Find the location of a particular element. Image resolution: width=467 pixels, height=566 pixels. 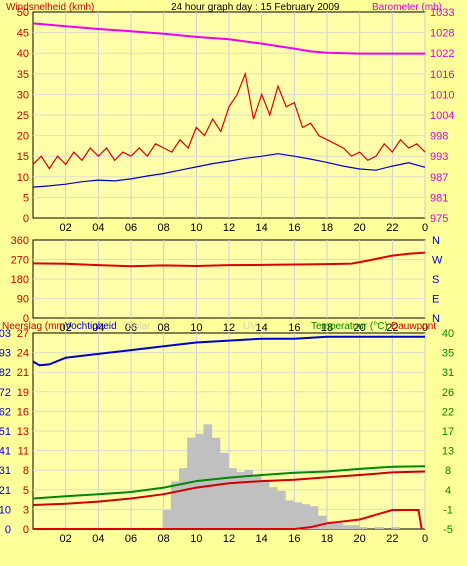

y-tick-rain: 21 is located at coordinates (23, 373).